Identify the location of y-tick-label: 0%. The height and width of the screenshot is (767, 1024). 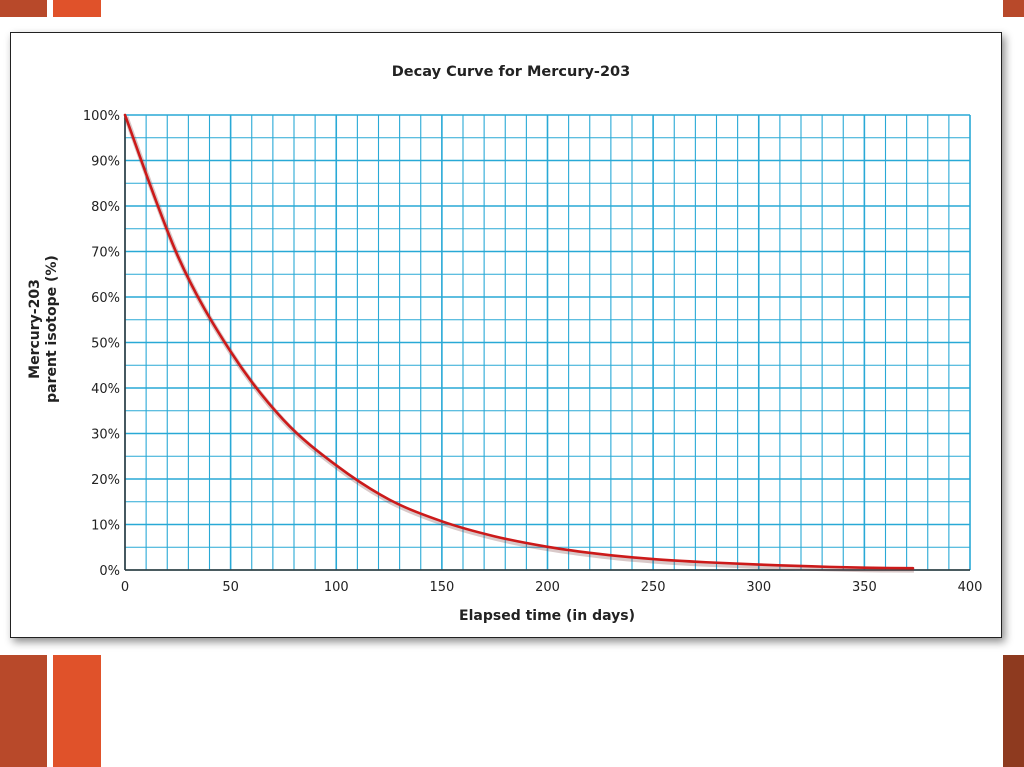
(109, 571).